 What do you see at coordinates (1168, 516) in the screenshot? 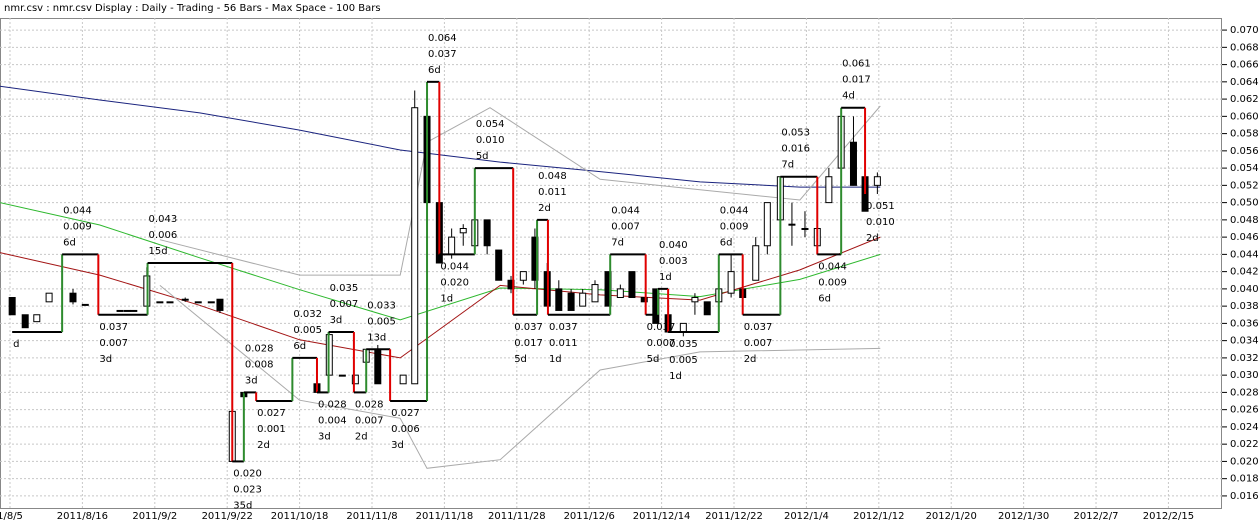
I see `x-tick-label: 2012/2/15` at bounding box center [1168, 516].